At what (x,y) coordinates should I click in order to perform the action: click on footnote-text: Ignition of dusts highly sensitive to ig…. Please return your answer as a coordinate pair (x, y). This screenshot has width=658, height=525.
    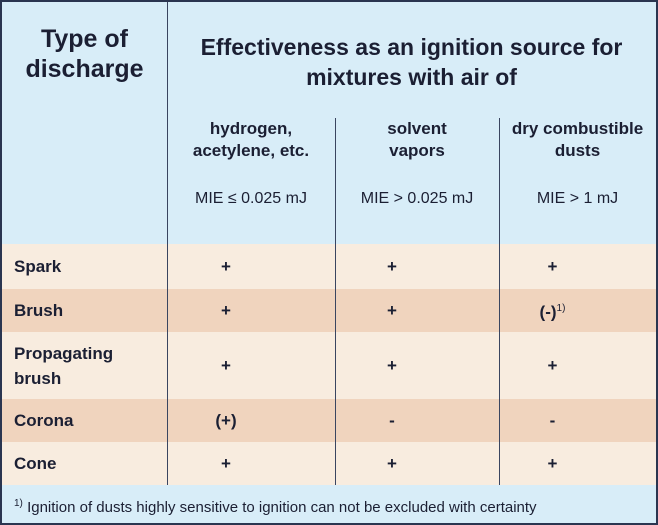
    Looking at the image, I should click on (282, 507).